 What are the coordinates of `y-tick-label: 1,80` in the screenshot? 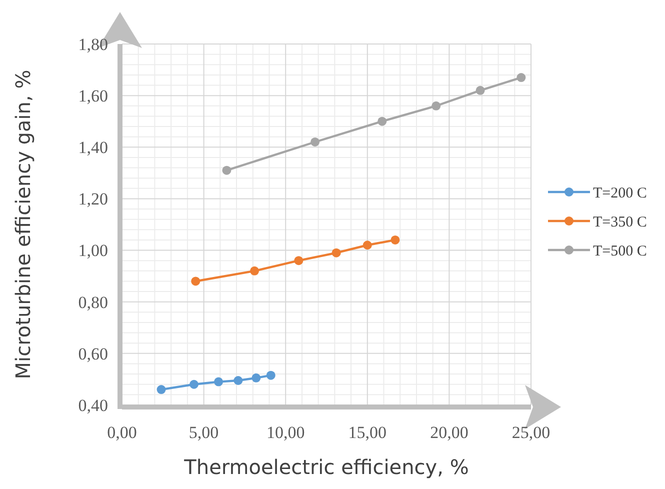 It's located at (93, 44).